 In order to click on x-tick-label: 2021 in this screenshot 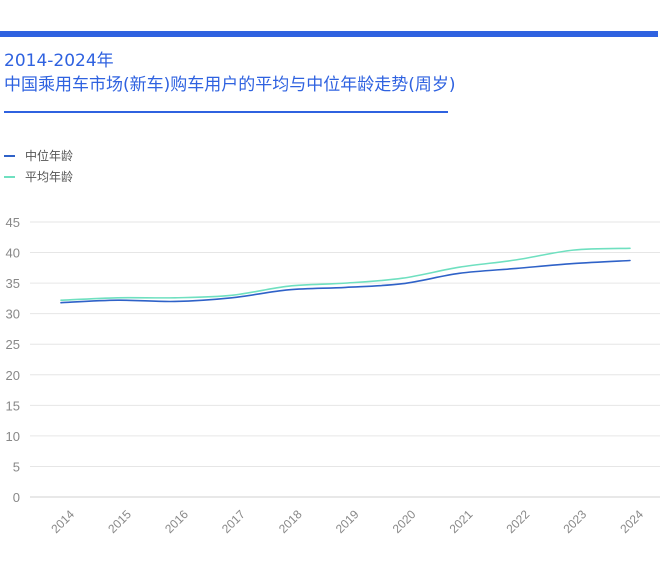, I will do `click(461, 521)`.